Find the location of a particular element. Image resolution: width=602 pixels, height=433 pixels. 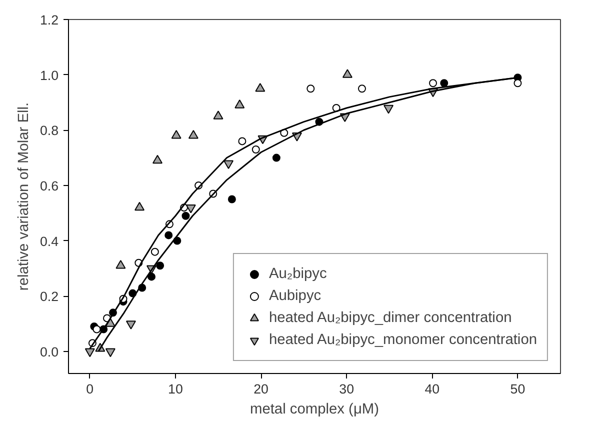

y-tick-label: 0.2 is located at coordinates (49, 296).